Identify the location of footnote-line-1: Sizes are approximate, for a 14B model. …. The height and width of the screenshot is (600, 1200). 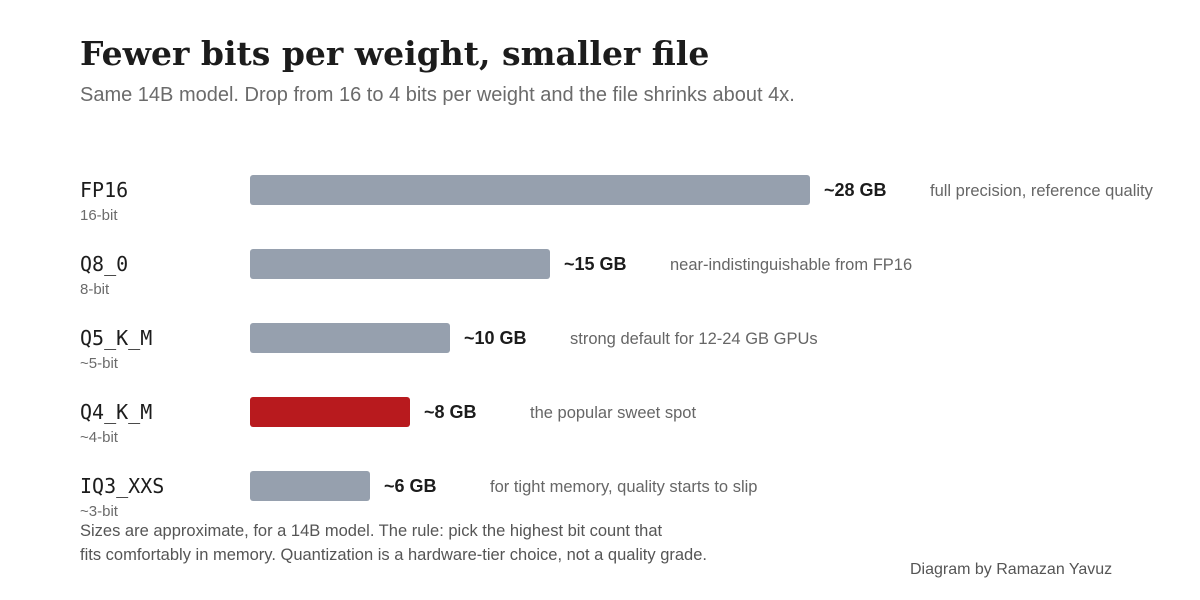
(371, 531).